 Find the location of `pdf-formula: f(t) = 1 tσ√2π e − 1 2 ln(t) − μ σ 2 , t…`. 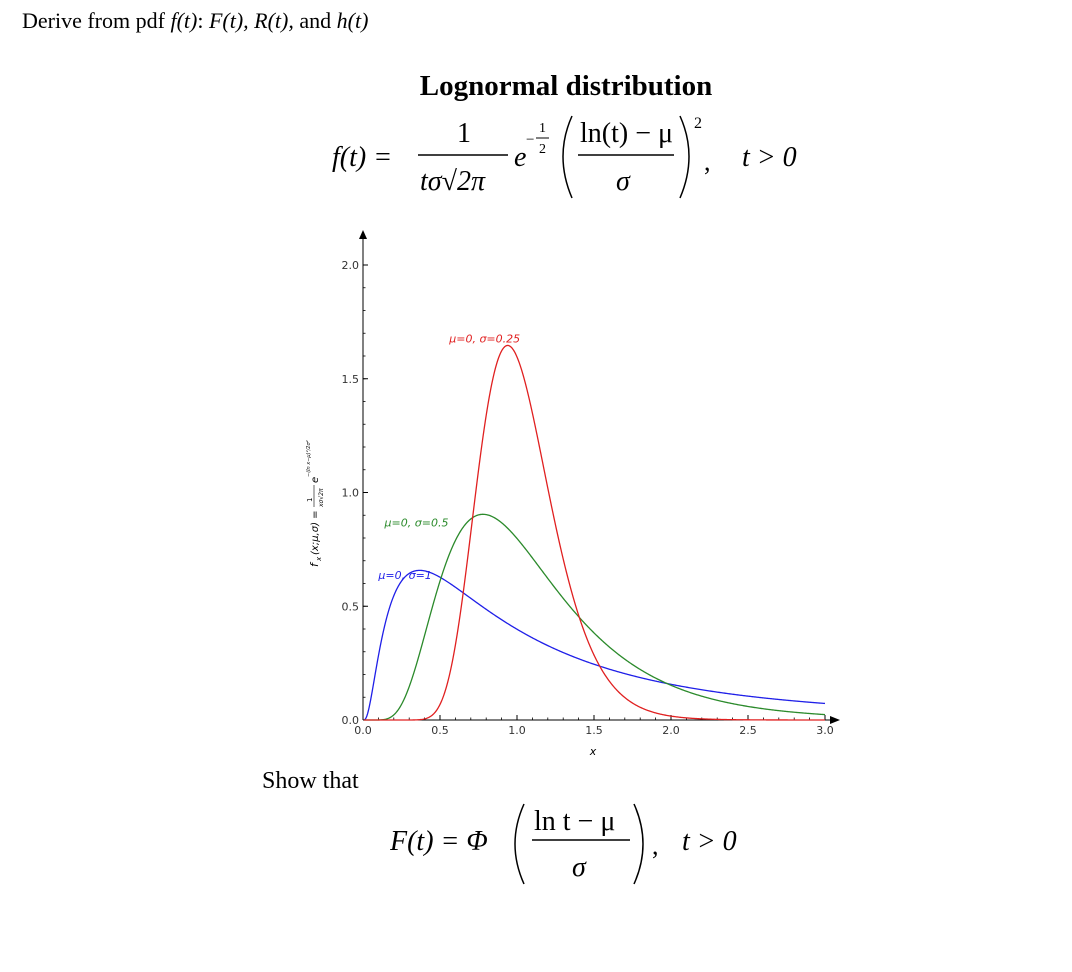

pdf-formula: f(t) = 1 tσ√2π e − 1 2 ln(t) − μ σ 2 , t… is located at coordinates (564, 157).